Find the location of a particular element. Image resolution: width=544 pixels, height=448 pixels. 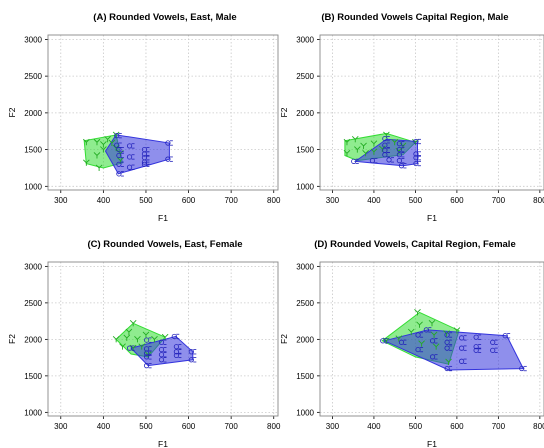

x-tick-label: 500 is located at coordinates (146, 426).